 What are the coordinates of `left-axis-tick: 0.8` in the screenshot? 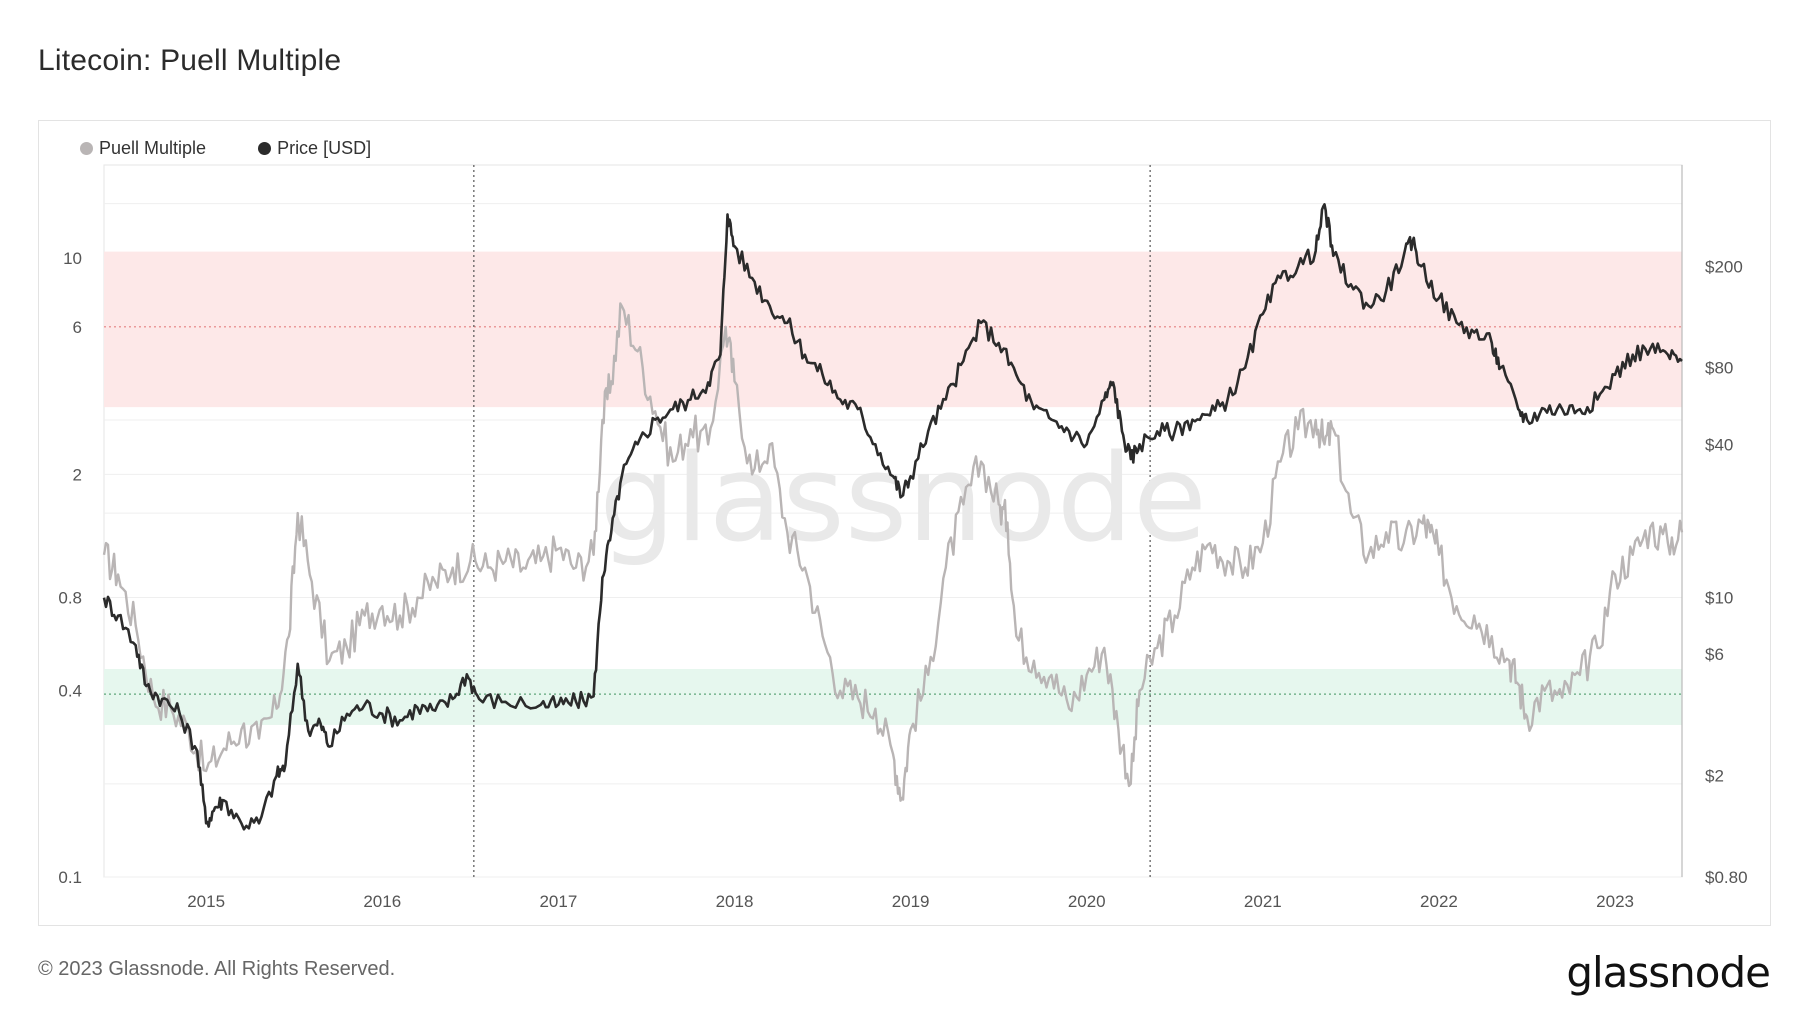 It's located at (70, 598).